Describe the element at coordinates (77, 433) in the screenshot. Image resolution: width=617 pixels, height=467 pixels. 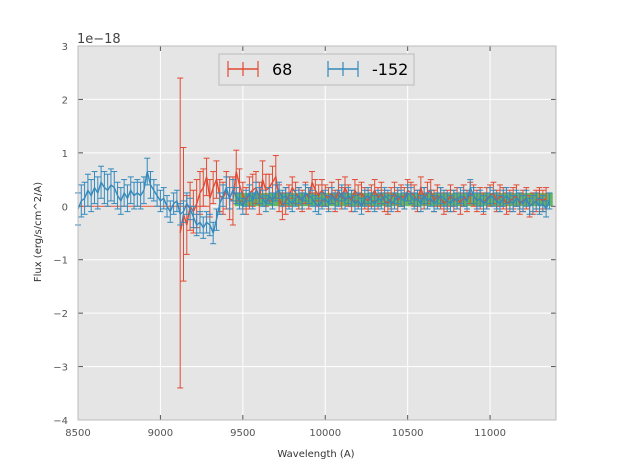
I see `x-tick-label: 8500` at that location.